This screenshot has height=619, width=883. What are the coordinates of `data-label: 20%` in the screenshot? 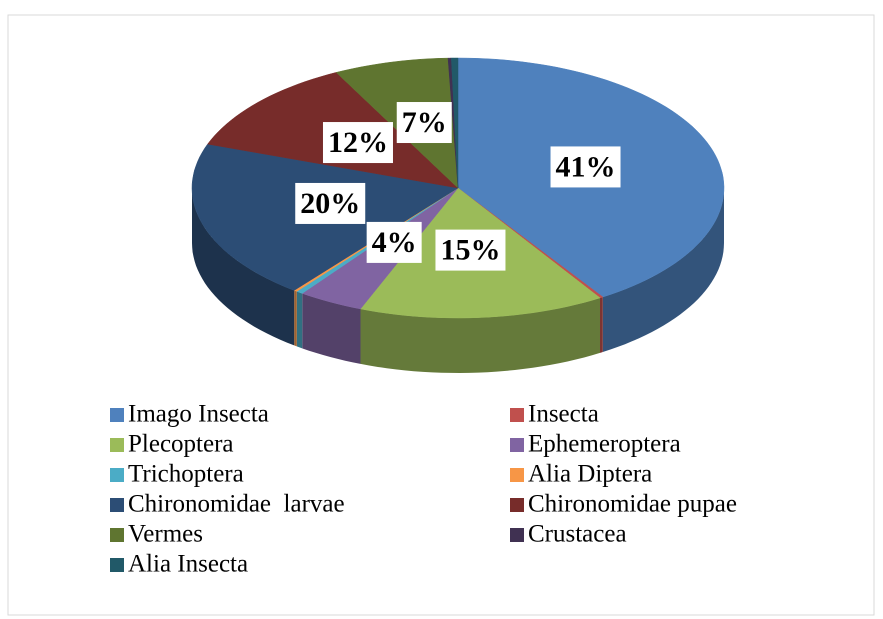 It's located at (330, 203).